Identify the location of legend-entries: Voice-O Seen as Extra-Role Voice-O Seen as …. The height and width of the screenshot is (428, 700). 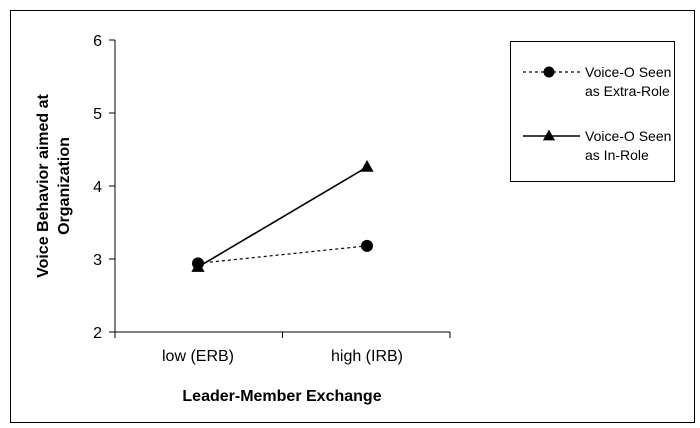
(597, 113).